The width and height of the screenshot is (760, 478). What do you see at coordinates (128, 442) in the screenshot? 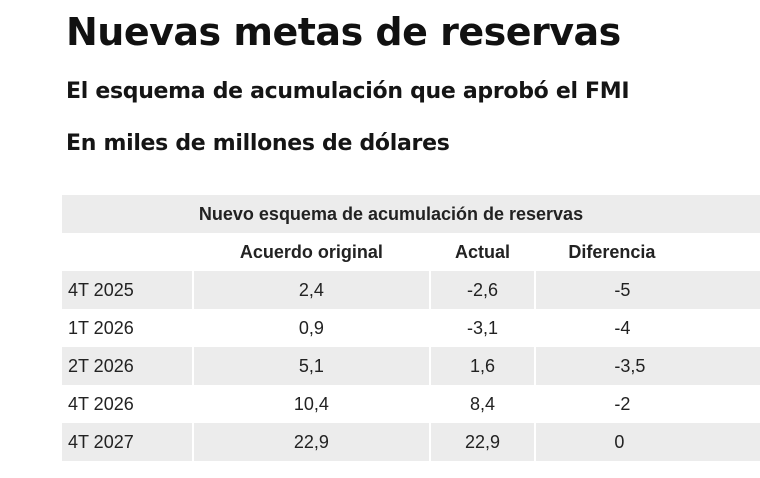
I see `period-cell: 4T 2027` at bounding box center [128, 442].